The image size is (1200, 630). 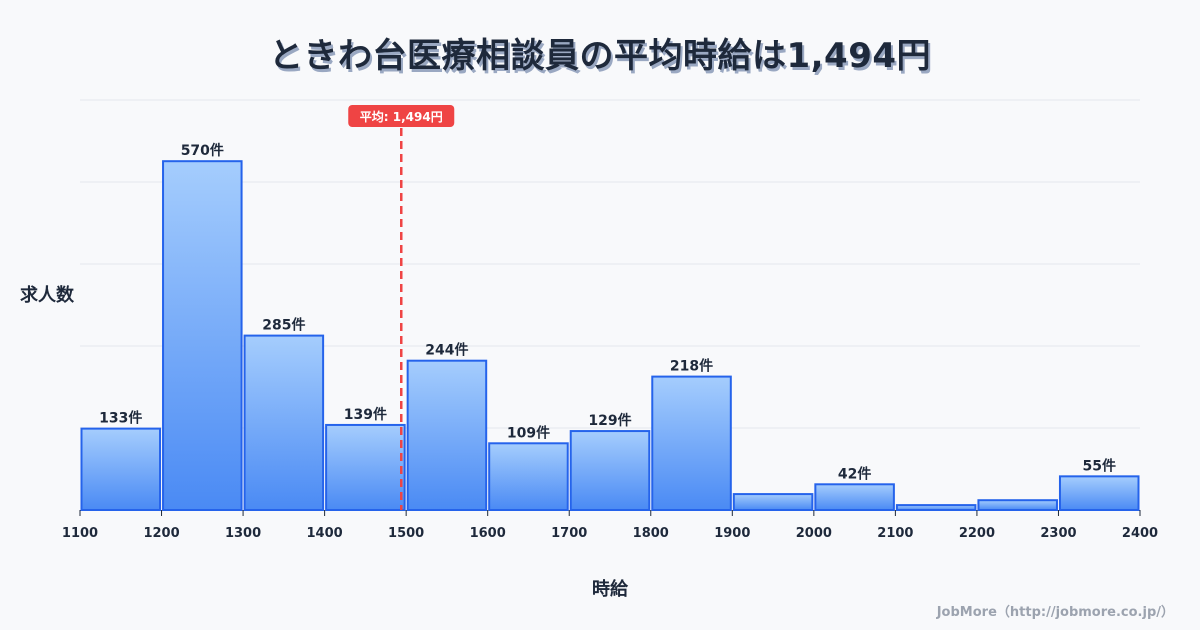 I want to click on x-tick-label: 2000, so click(x=814, y=533).